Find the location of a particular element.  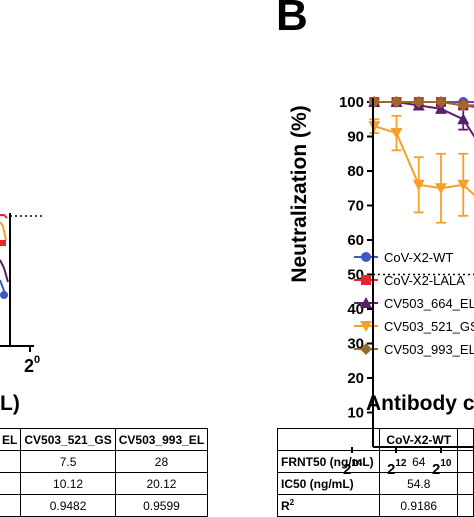

y-tick-label: 60 is located at coordinates (355, 240).